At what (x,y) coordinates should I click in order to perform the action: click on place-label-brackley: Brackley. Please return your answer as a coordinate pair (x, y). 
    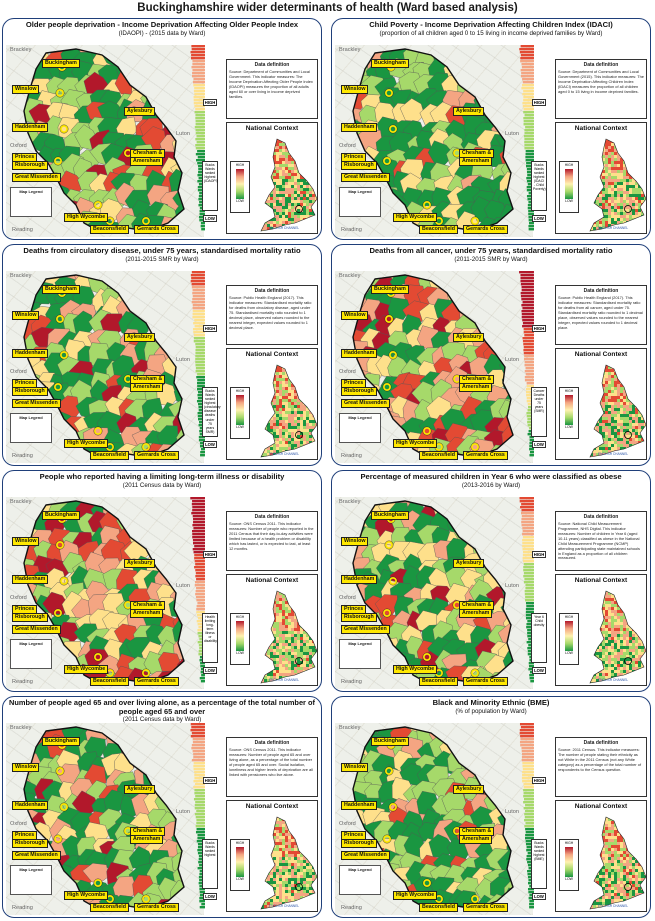
    Looking at the image, I should click on (350, 50).